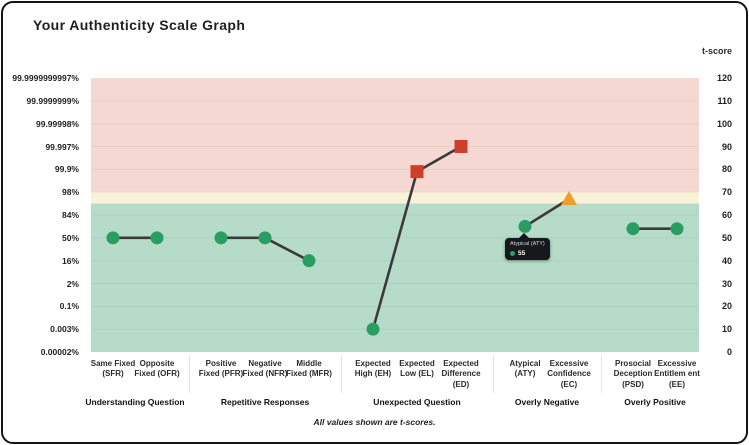 The height and width of the screenshot is (445, 749). I want to click on right-axis-tick: 0, so click(729, 352).